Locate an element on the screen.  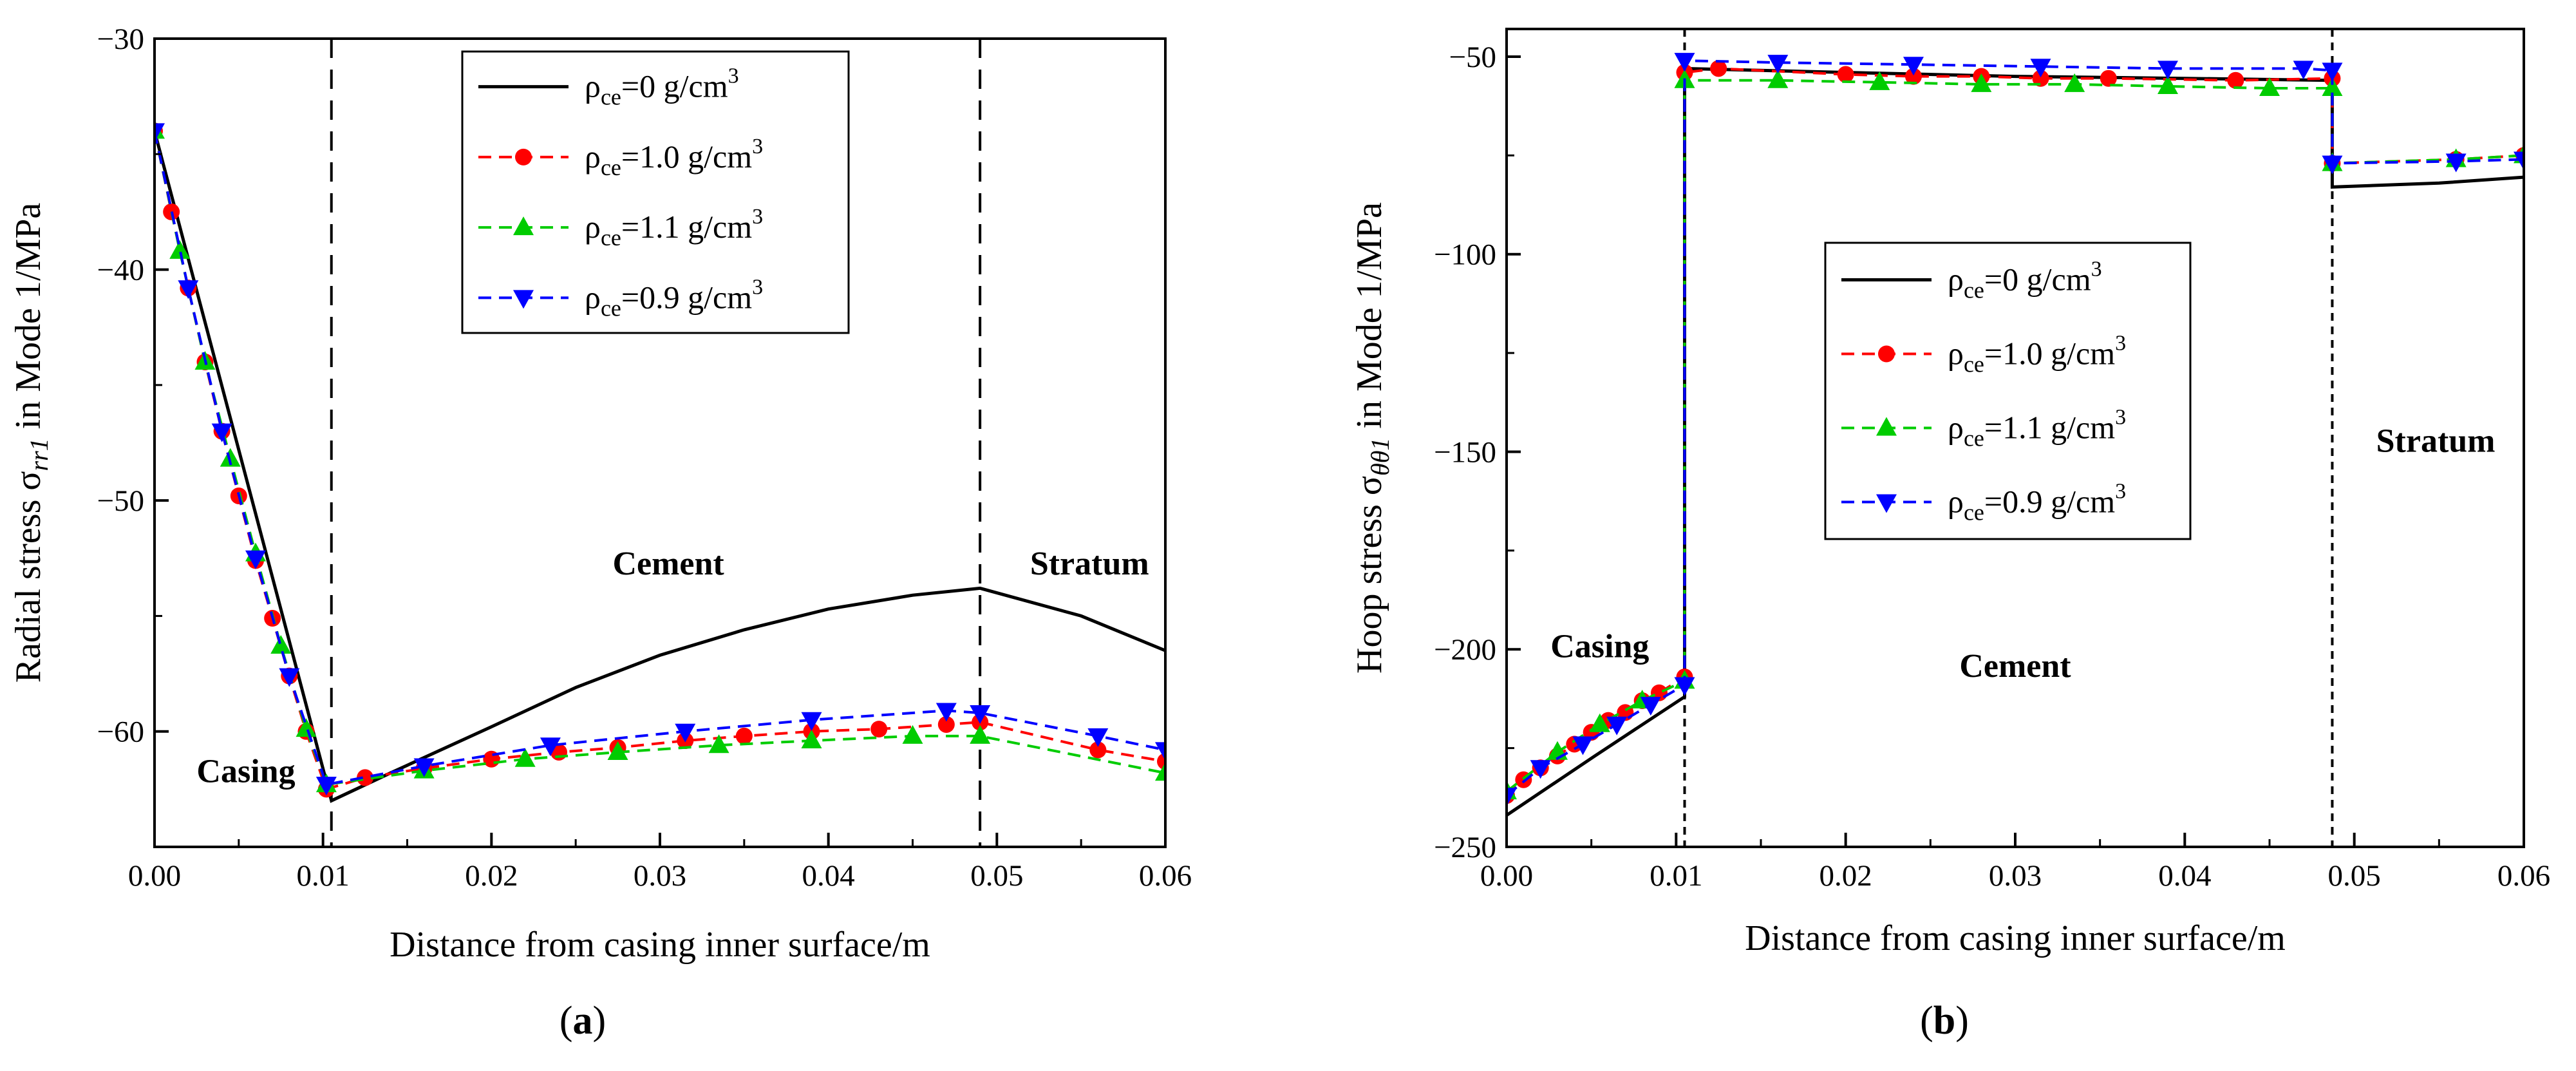
legend-entry-label: ρce=0 g/cm3 is located at coordinates (2025, 280).